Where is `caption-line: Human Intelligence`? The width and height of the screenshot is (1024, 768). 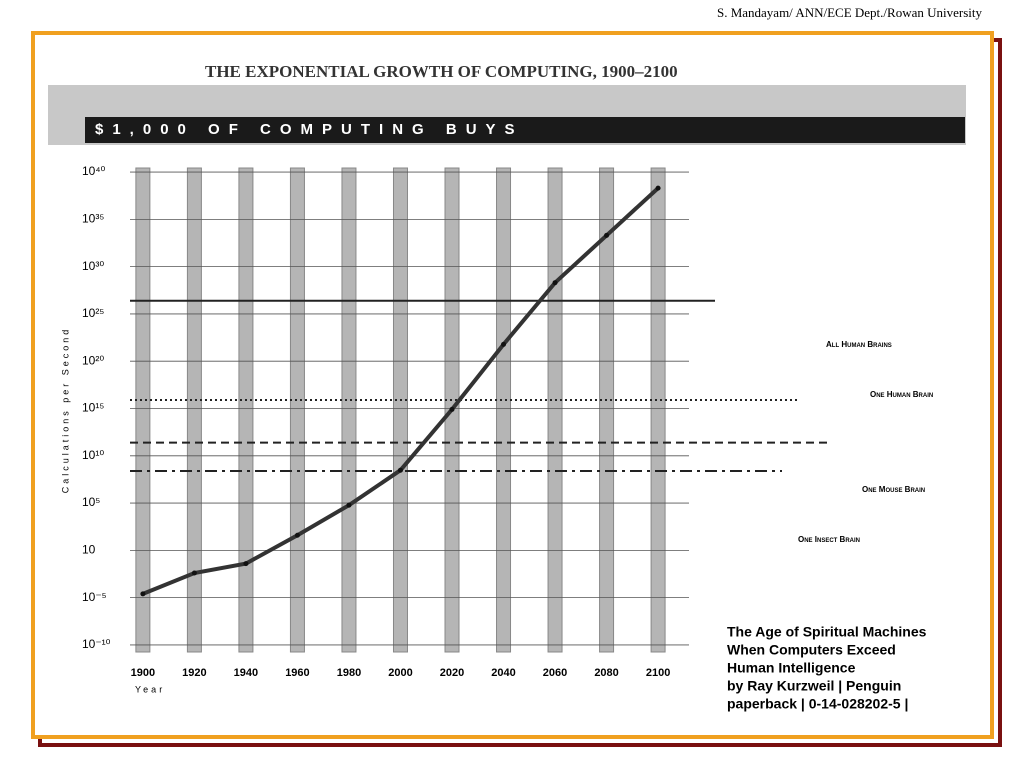 caption-line: Human Intelligence is located at coordinates (791, 668).